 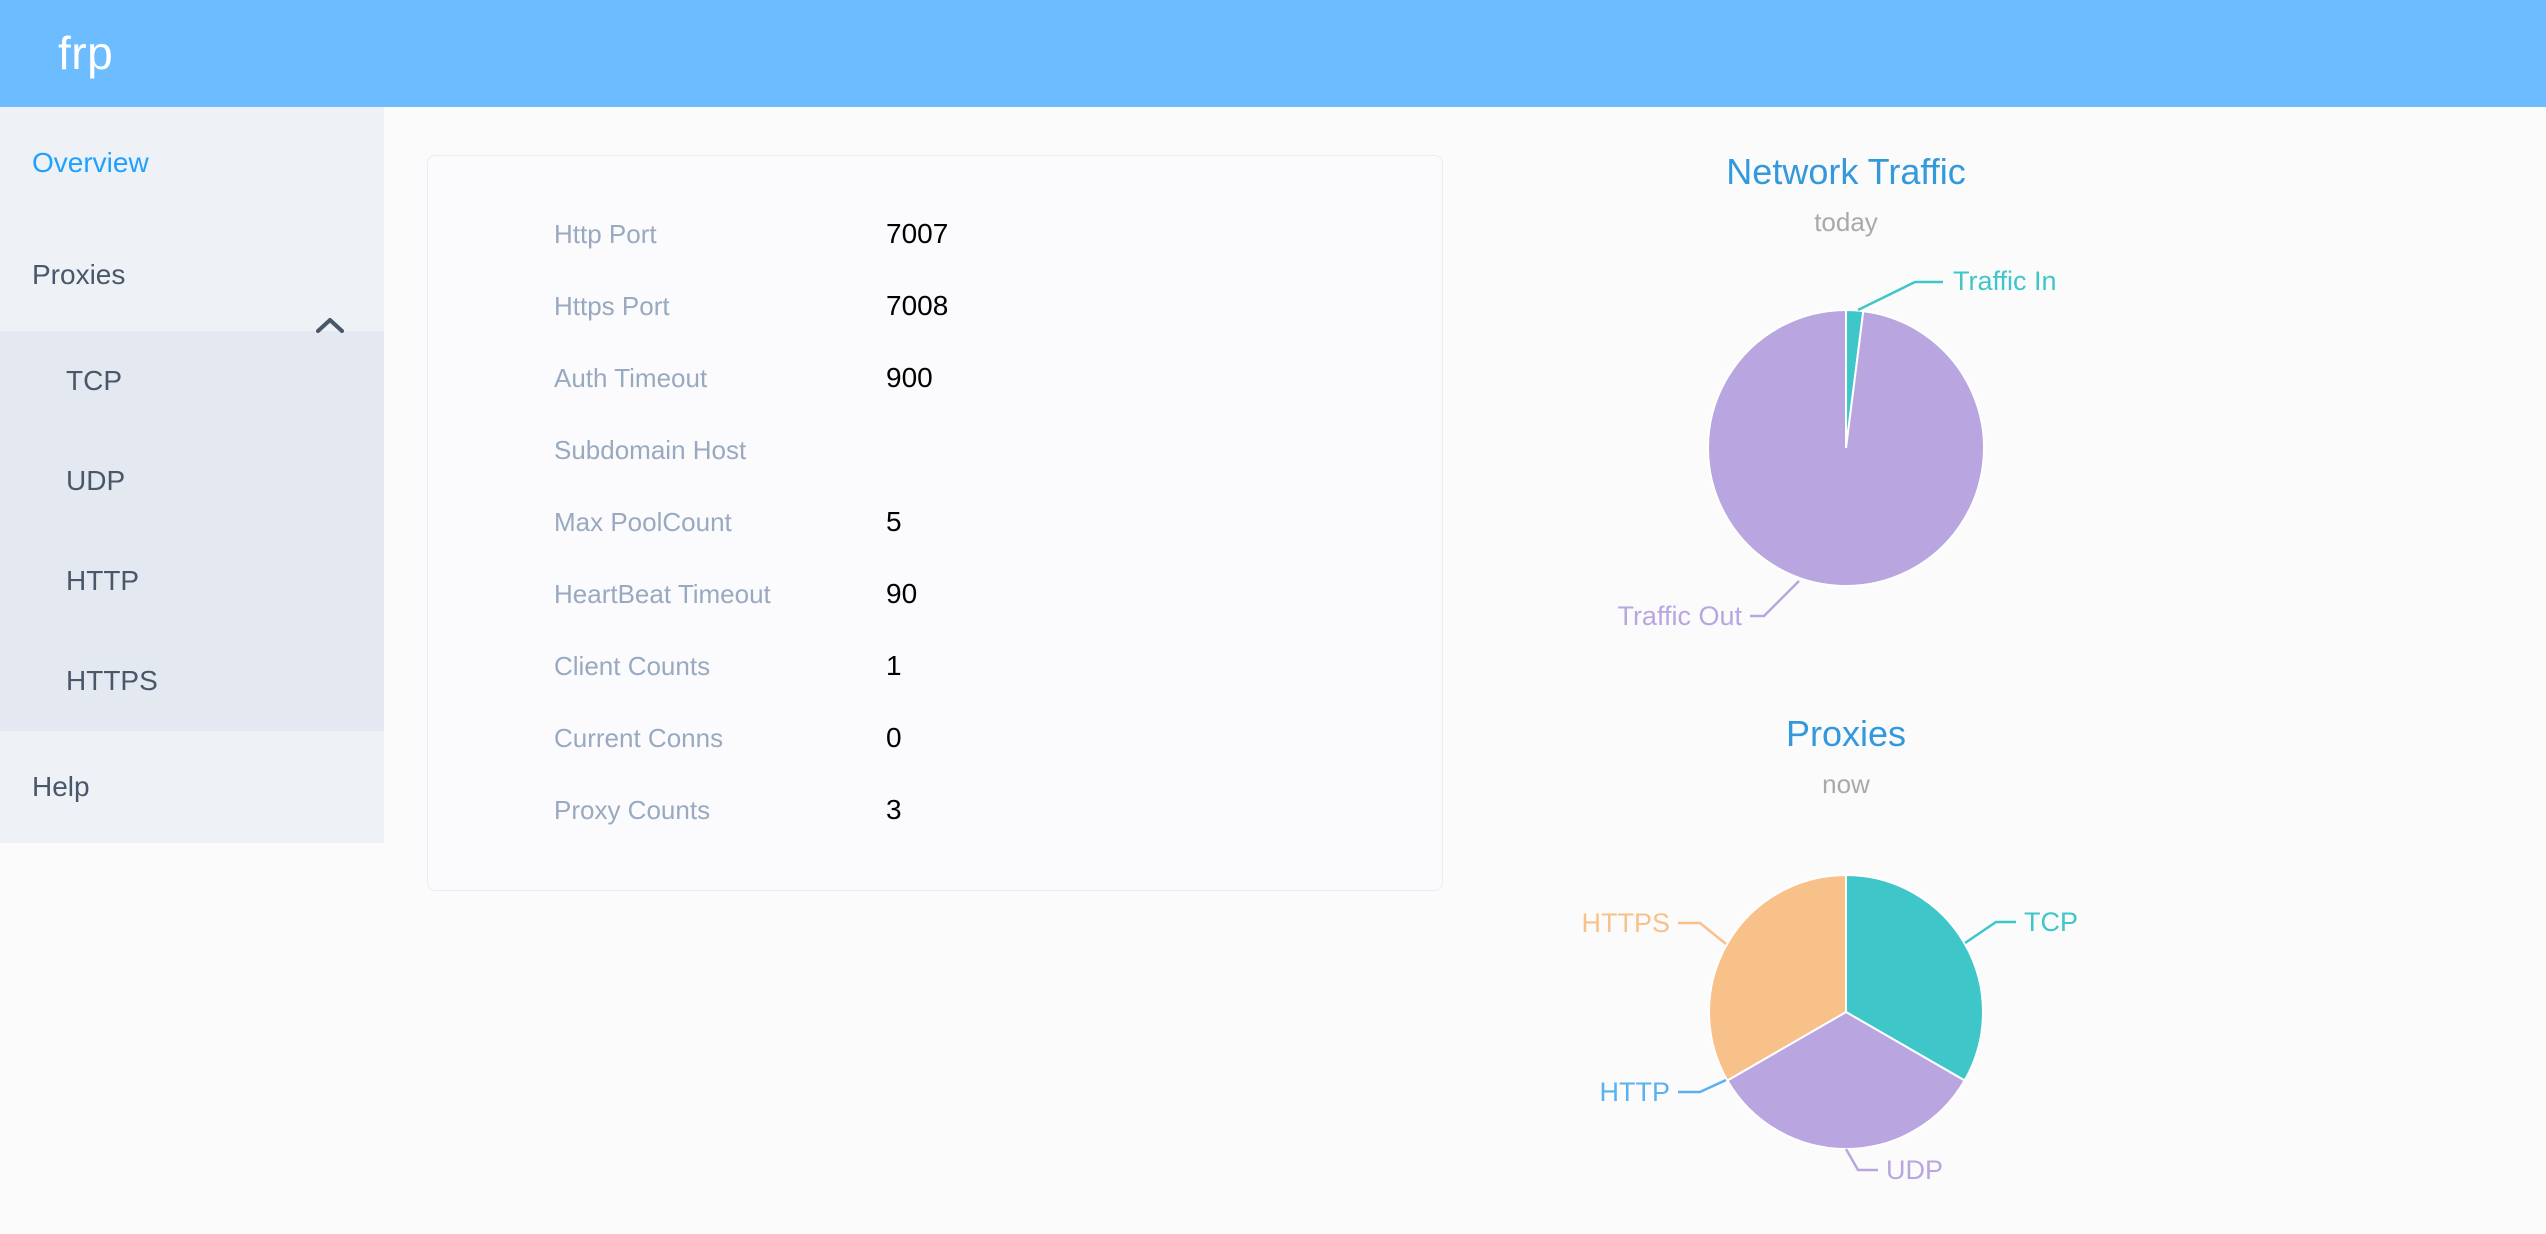 I want to click on info-row-client-counts: Client Counts 1, so click(x=935, y=666).